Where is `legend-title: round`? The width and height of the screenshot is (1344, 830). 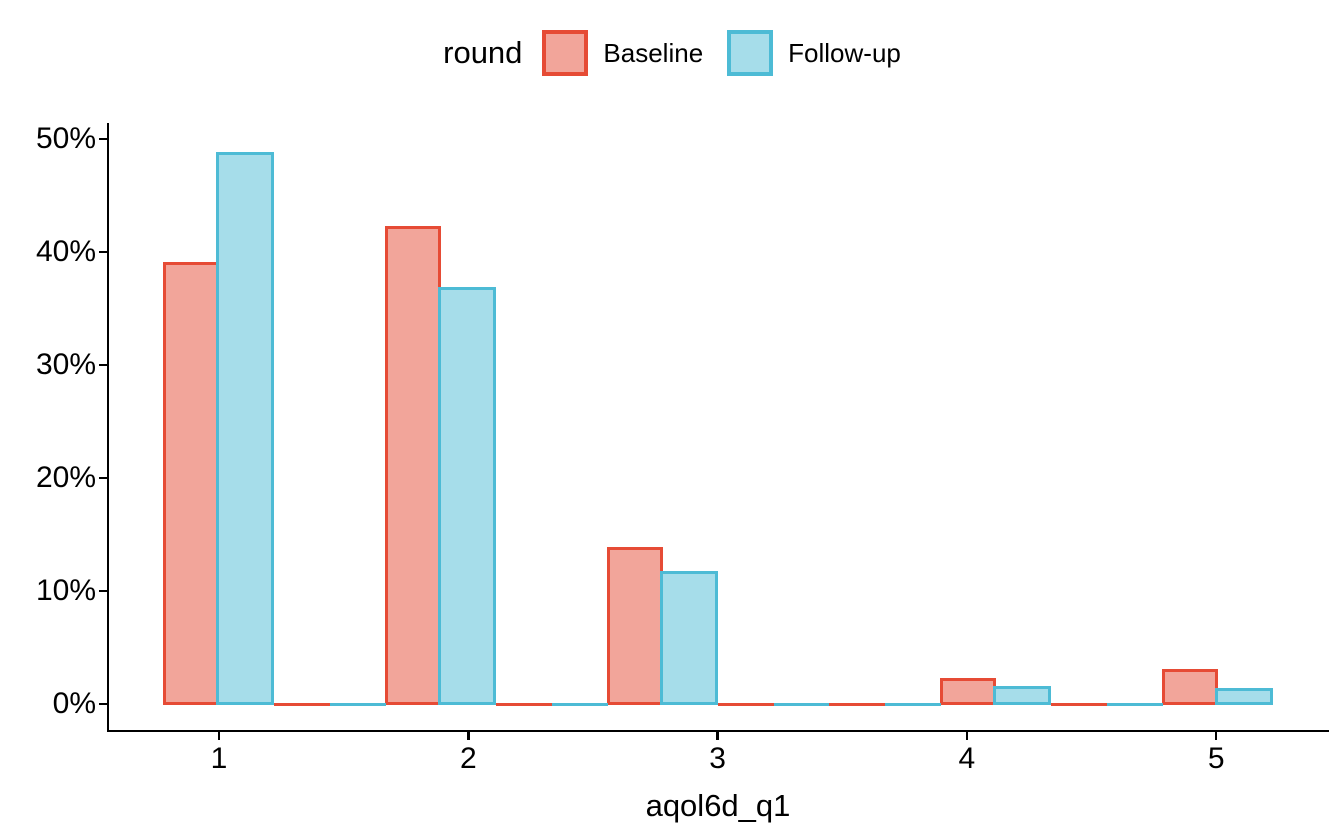
legend-title: round is located at coordinates (483, 52).